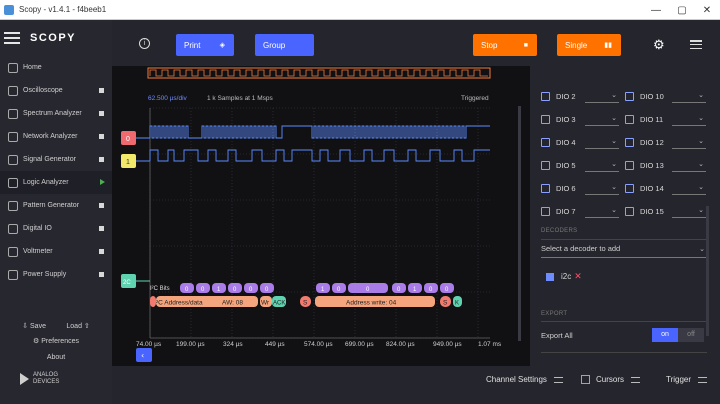  What do you see at coordinates (519, 223) in the screenshot?
I see `plot-vscrollbar` at bounding box center [519, 223].